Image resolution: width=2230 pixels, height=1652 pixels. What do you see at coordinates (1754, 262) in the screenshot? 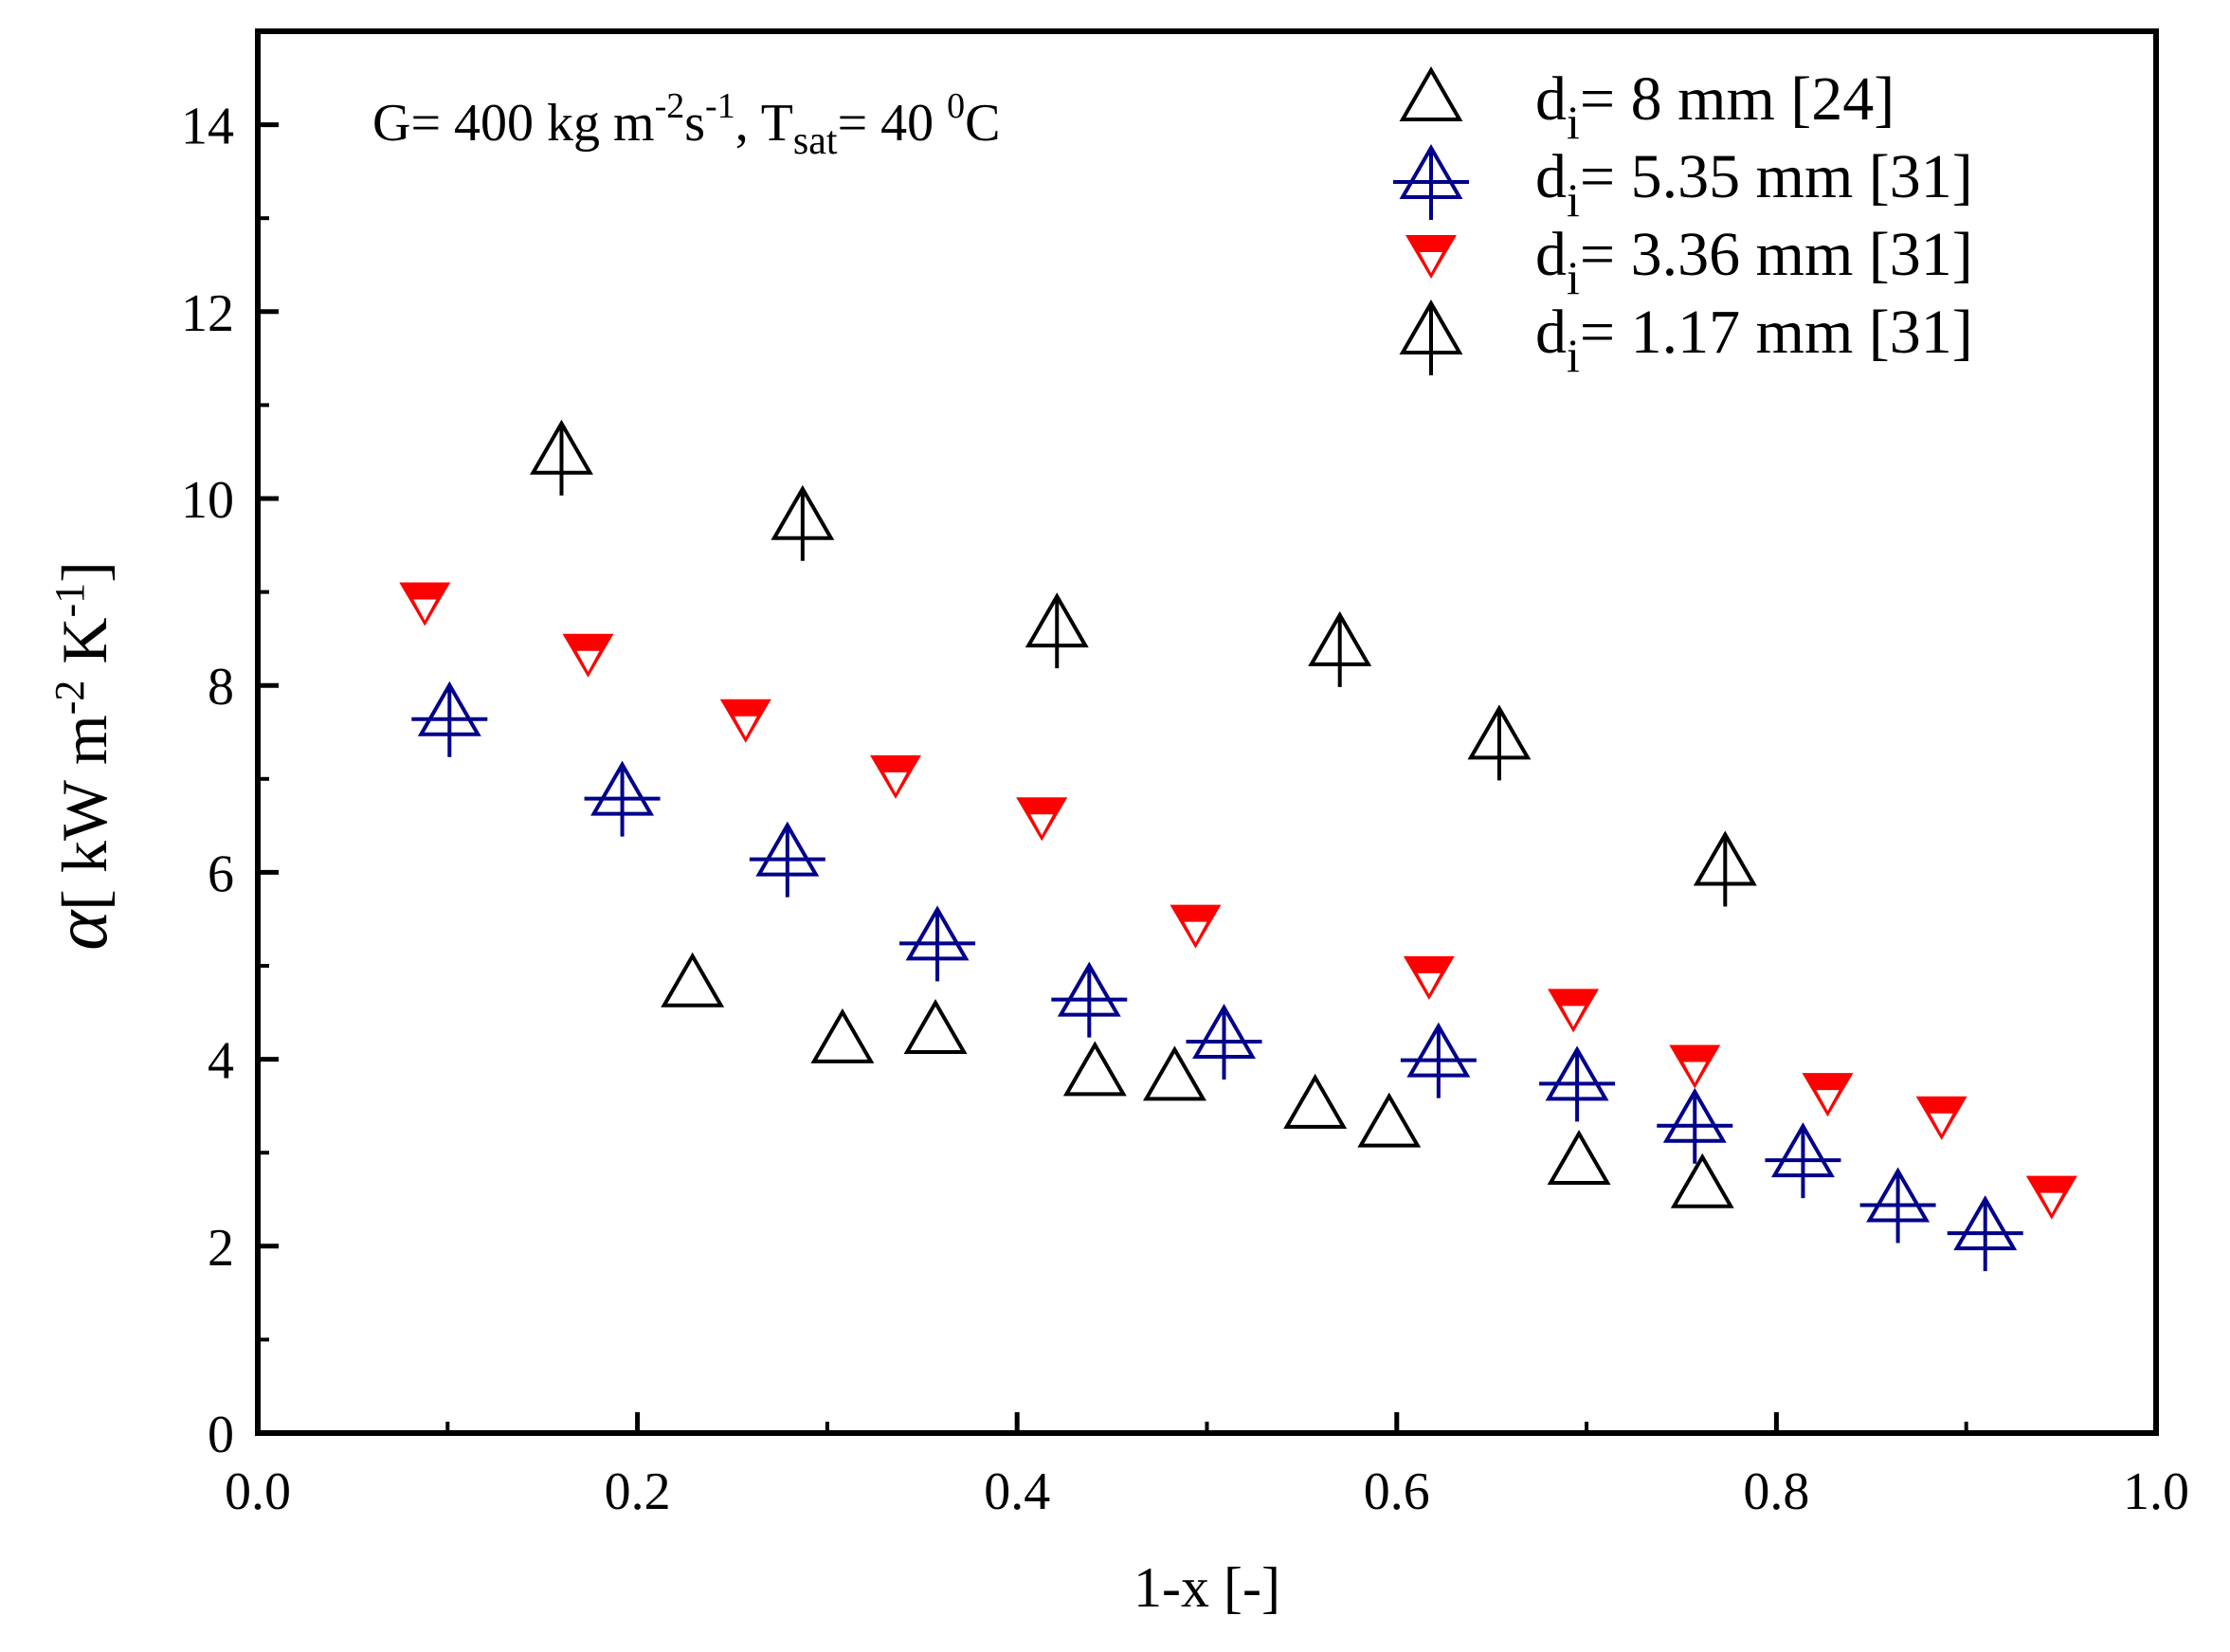
I see `legend-label: di= 3.36 mm [31]` at bounding box center [1754, 262].